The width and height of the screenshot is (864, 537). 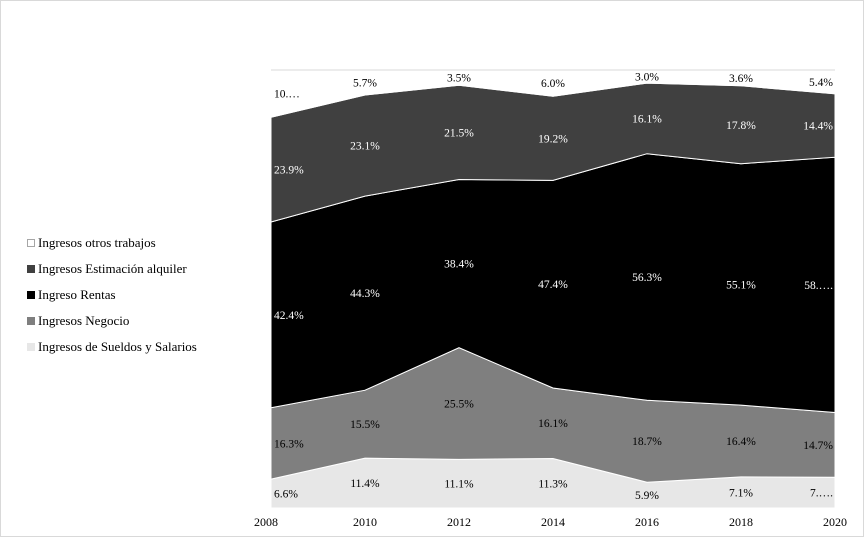 I want to click on legend-swatch-negocio, so click(x=31, y=321).